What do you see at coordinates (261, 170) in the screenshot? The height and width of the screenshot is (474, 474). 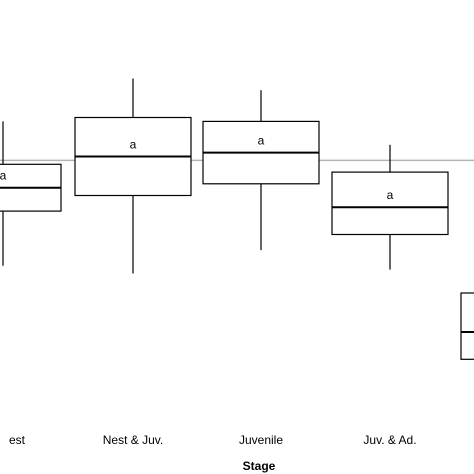 I see `box-3: a` at bounding box center [261, 170].